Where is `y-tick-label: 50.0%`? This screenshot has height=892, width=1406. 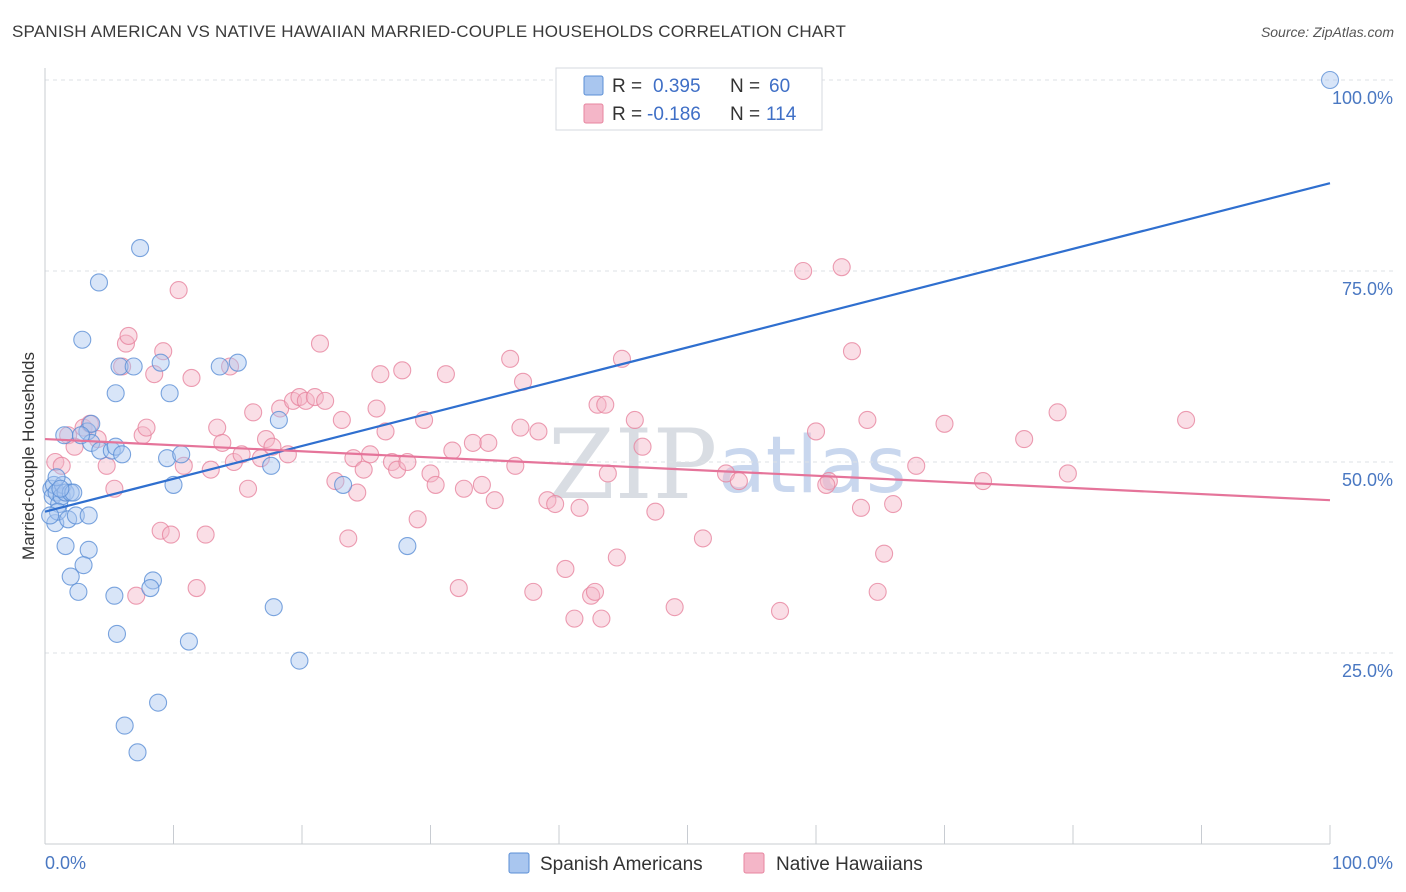
y-tick-label: 50.0% is located at coordinates (1367, 480).